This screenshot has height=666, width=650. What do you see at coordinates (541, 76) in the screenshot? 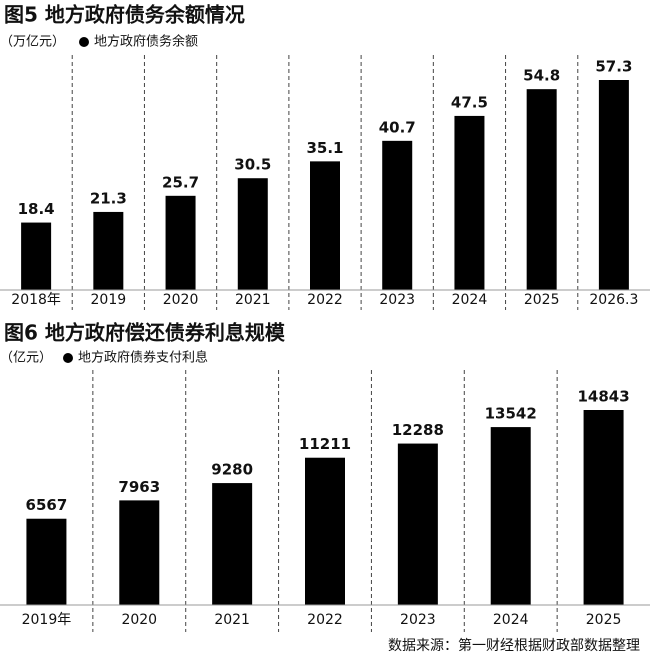
I see `value-label: 54.8` at bounding box center [541, 76].